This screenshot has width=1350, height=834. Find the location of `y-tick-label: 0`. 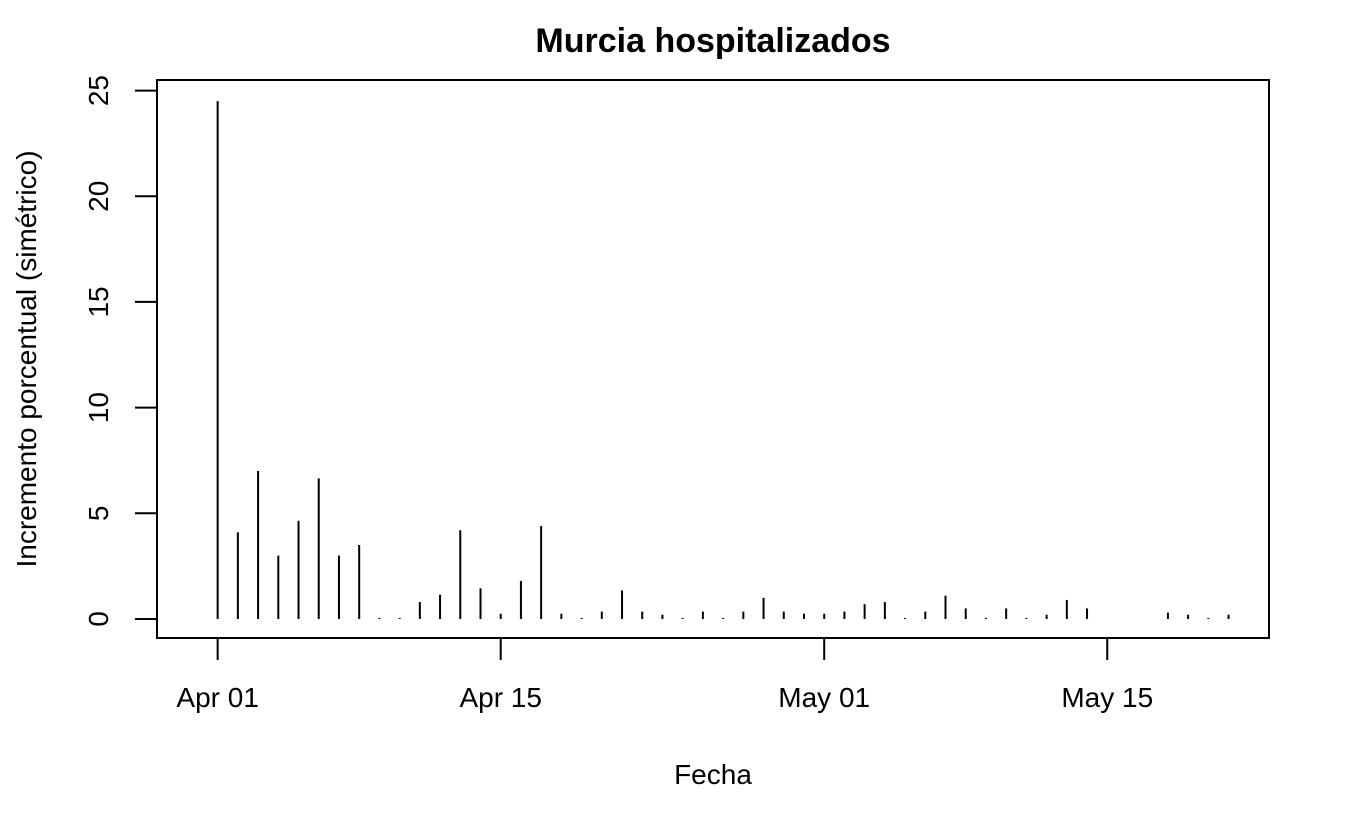

y-tick-label: 0 is located at coordinates (98, 619).